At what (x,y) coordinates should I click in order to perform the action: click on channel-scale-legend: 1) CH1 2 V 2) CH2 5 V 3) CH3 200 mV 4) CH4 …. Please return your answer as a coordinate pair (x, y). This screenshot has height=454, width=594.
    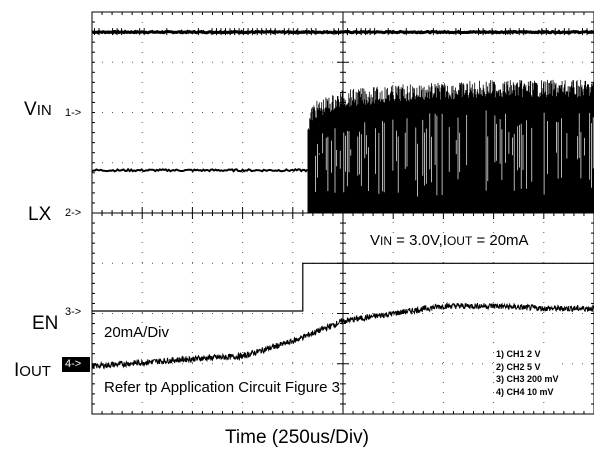
    Looking at the image, I should click on (527, 373).